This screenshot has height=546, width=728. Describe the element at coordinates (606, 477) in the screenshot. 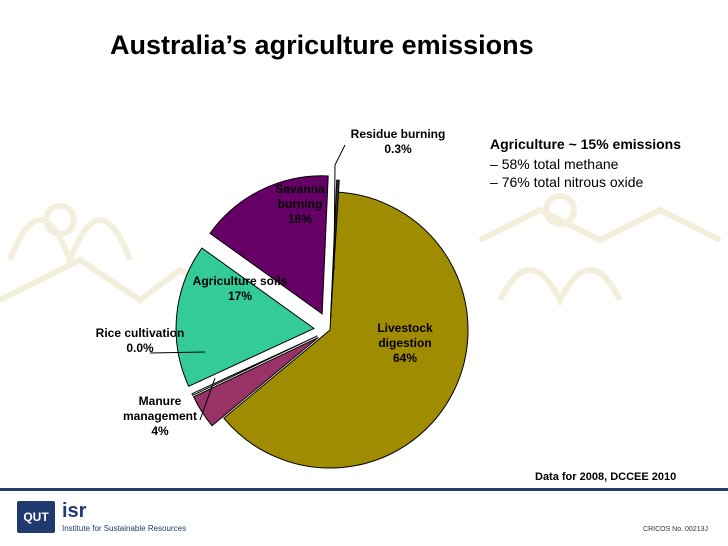

I see `source-note: Data for 2008, DCCEE 2010` at that location.